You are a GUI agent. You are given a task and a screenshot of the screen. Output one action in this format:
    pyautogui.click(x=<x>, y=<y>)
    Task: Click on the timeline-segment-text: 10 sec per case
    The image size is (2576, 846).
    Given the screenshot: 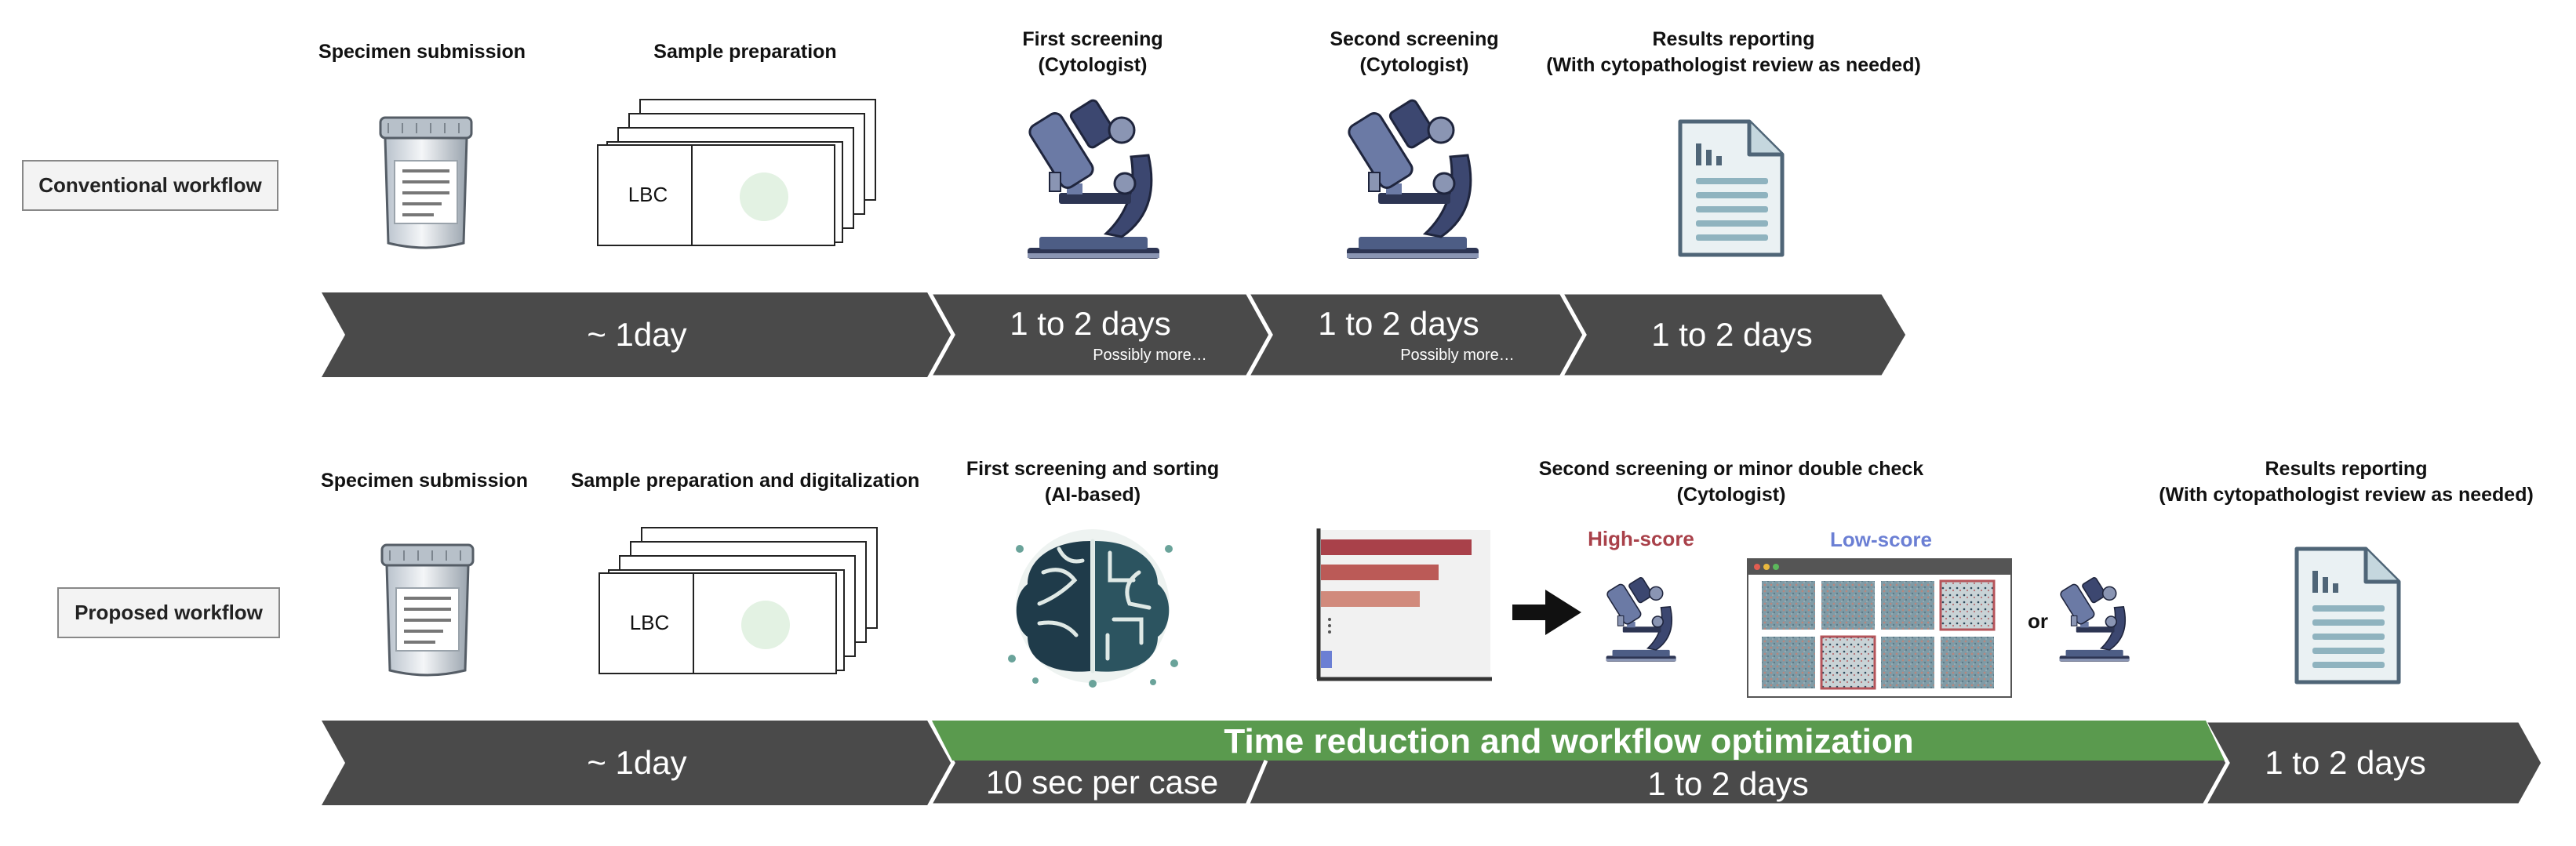 What is the action you would take?
    pyautogui.click(x=1102, y=782)
    